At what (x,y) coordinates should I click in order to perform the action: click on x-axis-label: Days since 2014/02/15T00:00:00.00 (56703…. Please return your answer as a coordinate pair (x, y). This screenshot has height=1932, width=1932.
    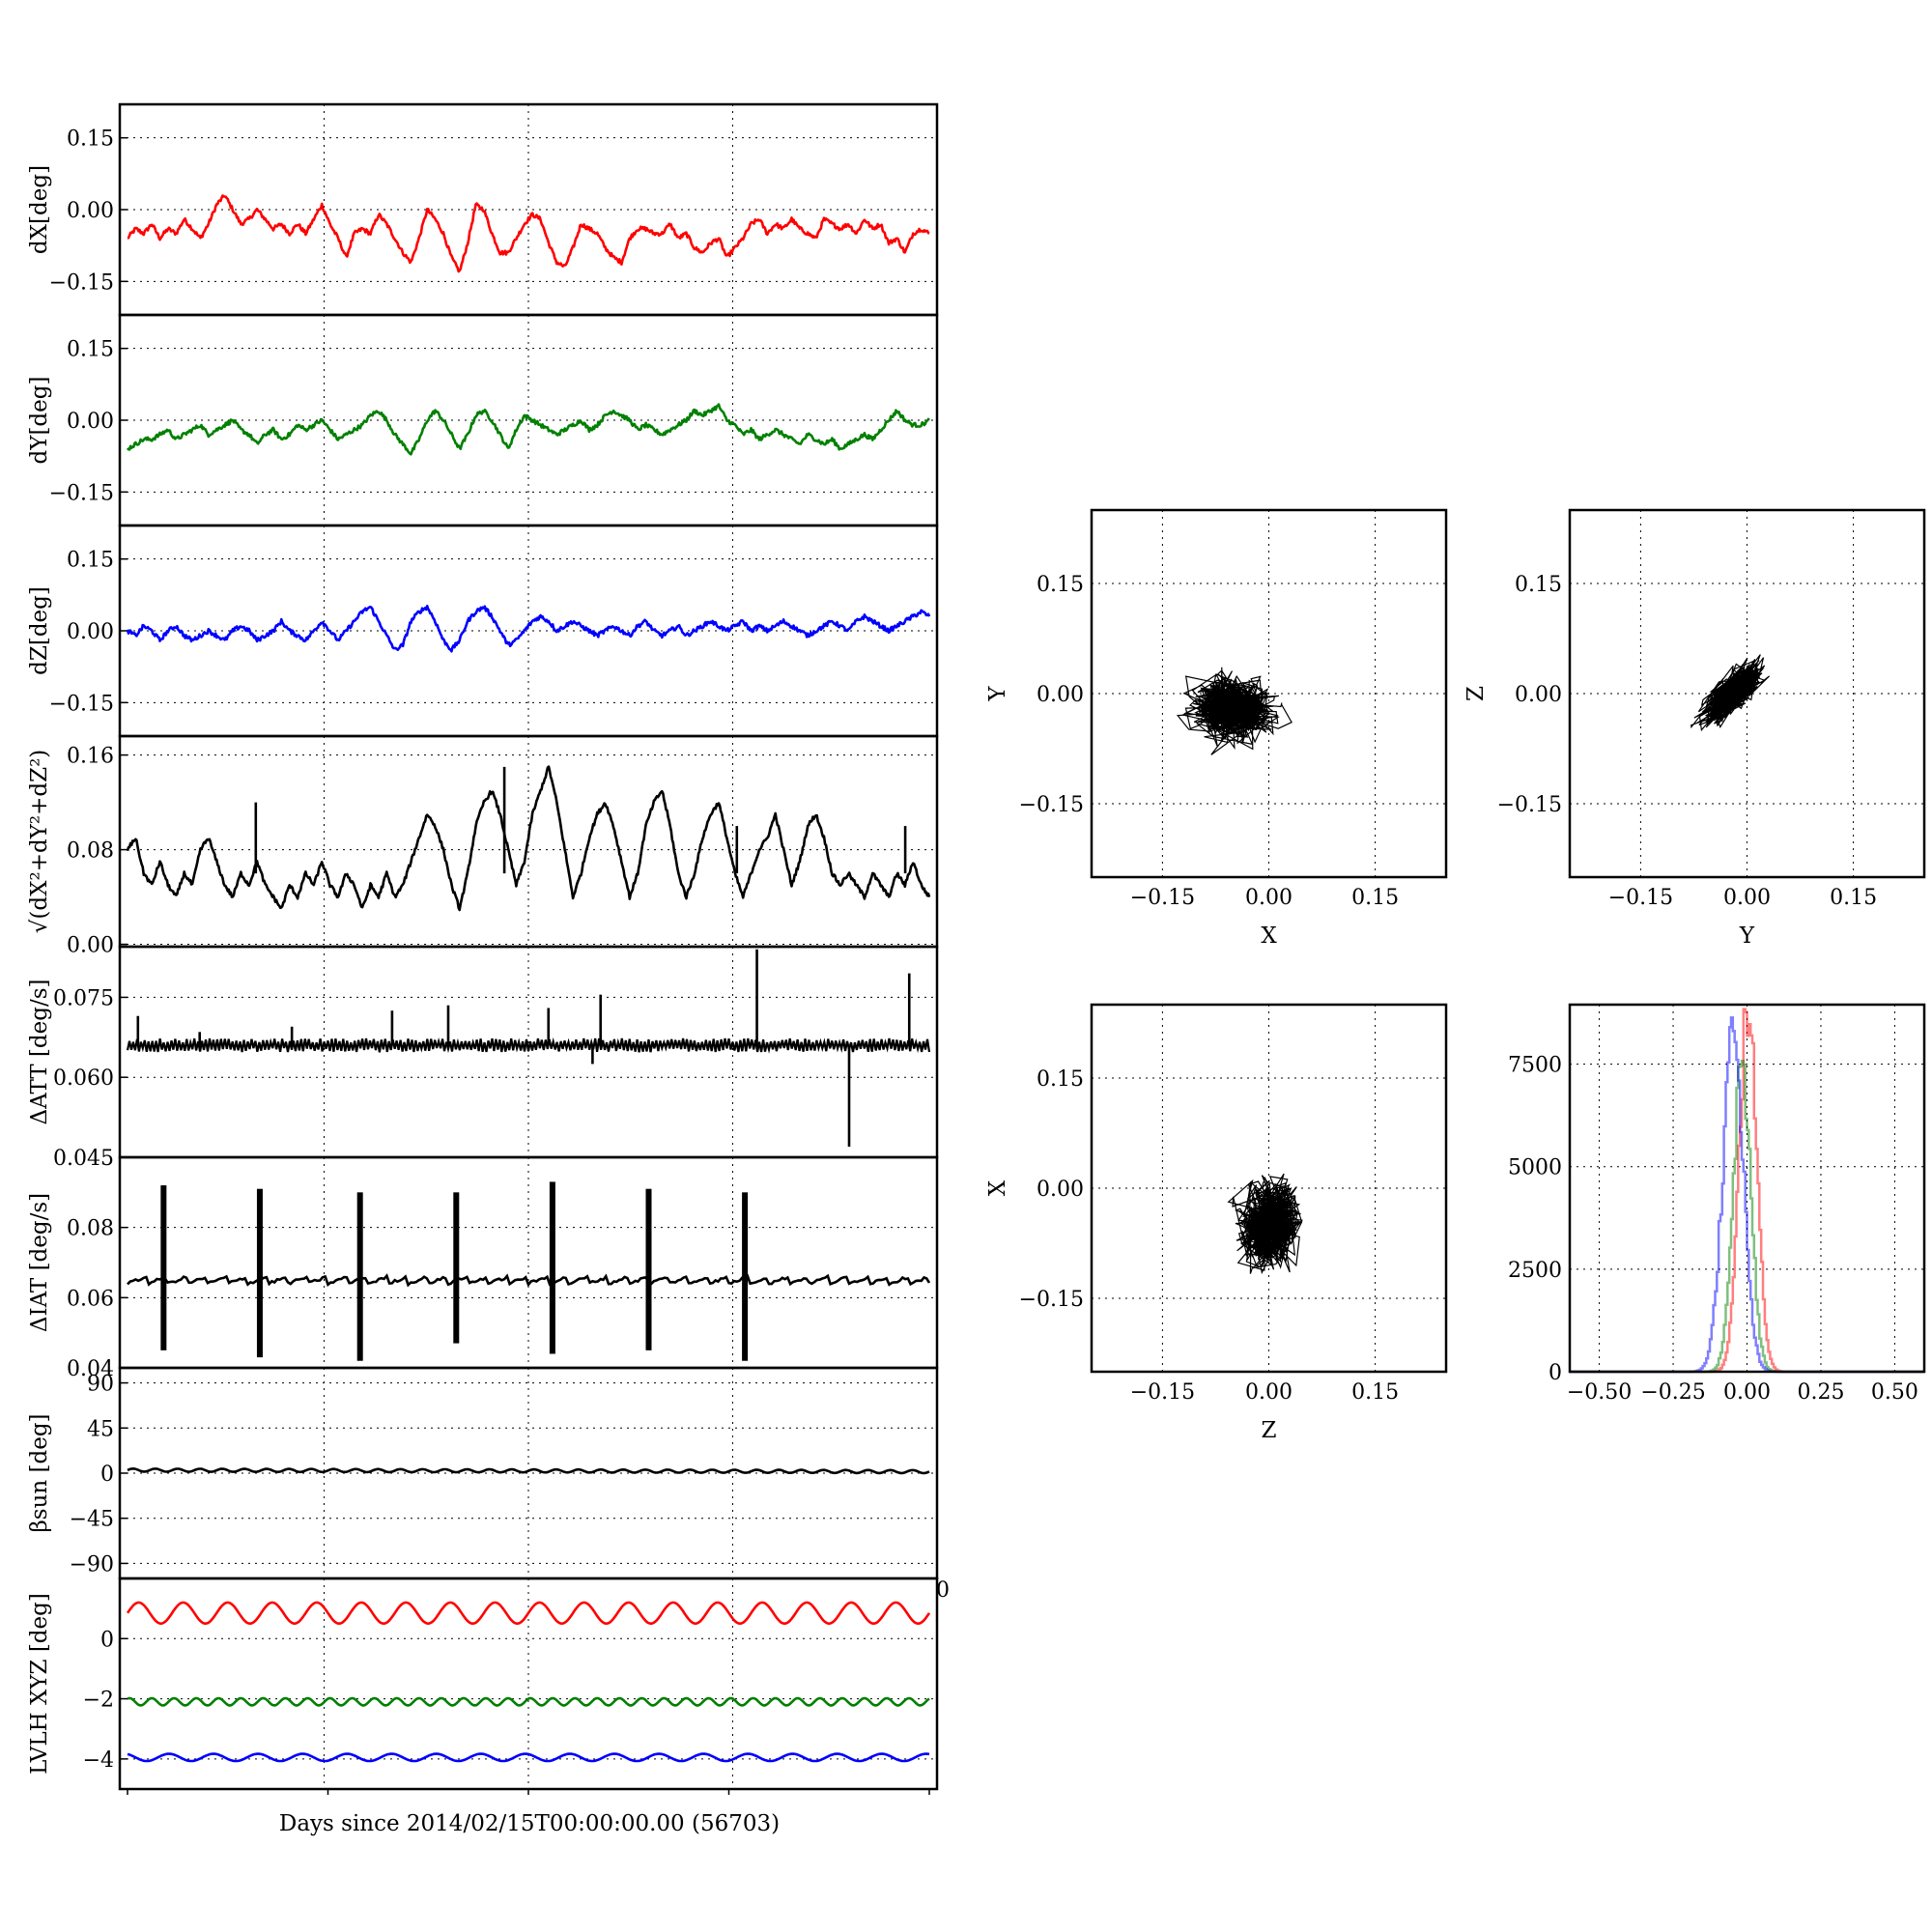
    Looking at the image, I should click on (529, 1823).